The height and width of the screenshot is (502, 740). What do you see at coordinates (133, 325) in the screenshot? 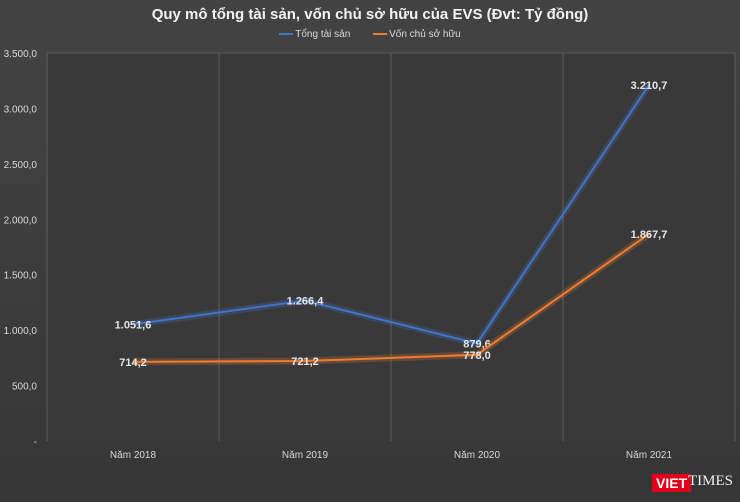
I see `data-label: 1.051,6` at bounding box center [133, 325].